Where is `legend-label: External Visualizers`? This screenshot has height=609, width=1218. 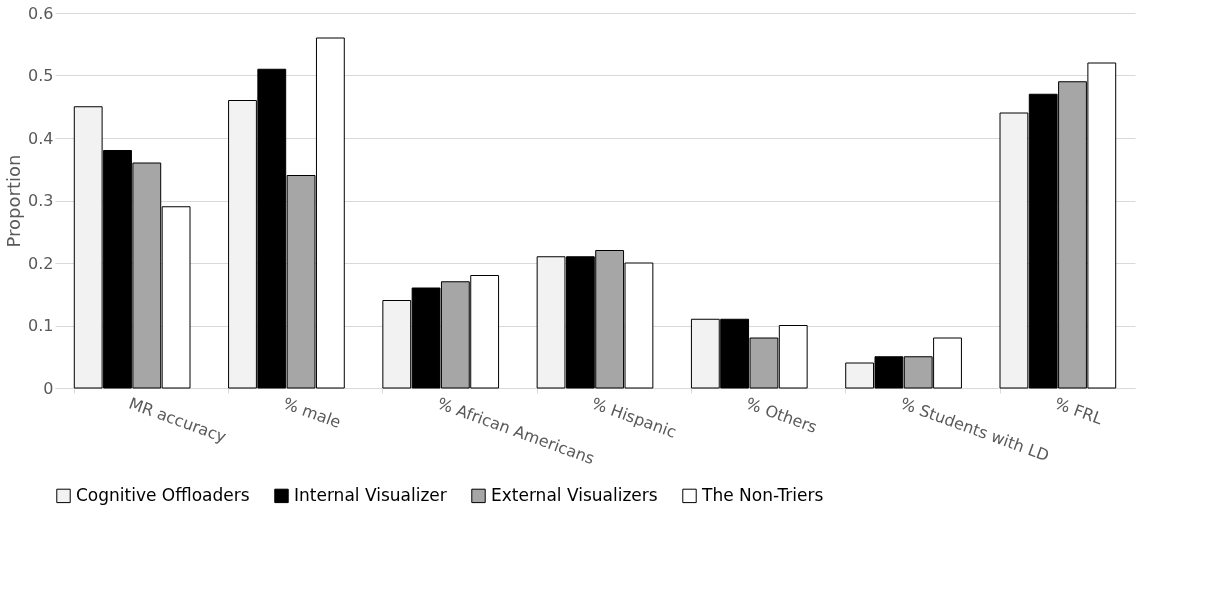 legend-label: External Visualizers is located at coordinates (574, 494).